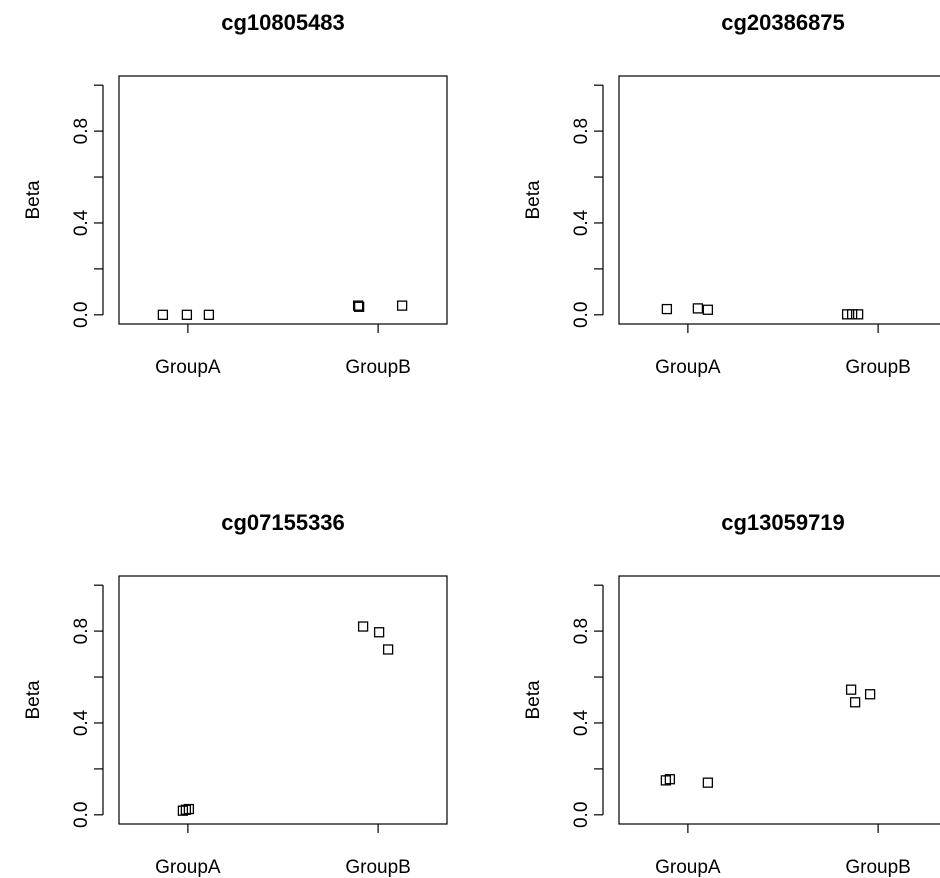 This screenshot has width=940, height=878. What do you see at coordinates (283, 522) in the screenshot?
I see `chart-title: cg07155336` at bounding box center [283, 522].